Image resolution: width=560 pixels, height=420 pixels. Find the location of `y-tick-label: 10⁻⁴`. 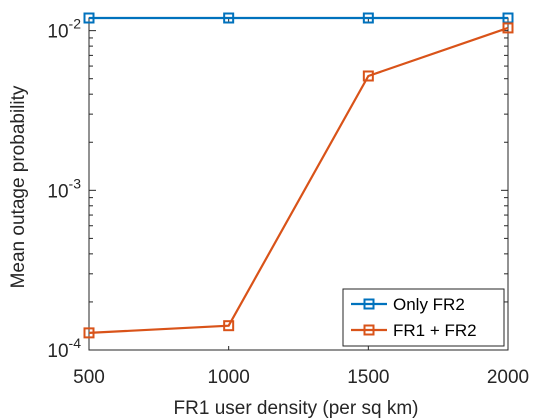

y-tick-label: 10⁻⁴ is located at coordinates (64, 348).